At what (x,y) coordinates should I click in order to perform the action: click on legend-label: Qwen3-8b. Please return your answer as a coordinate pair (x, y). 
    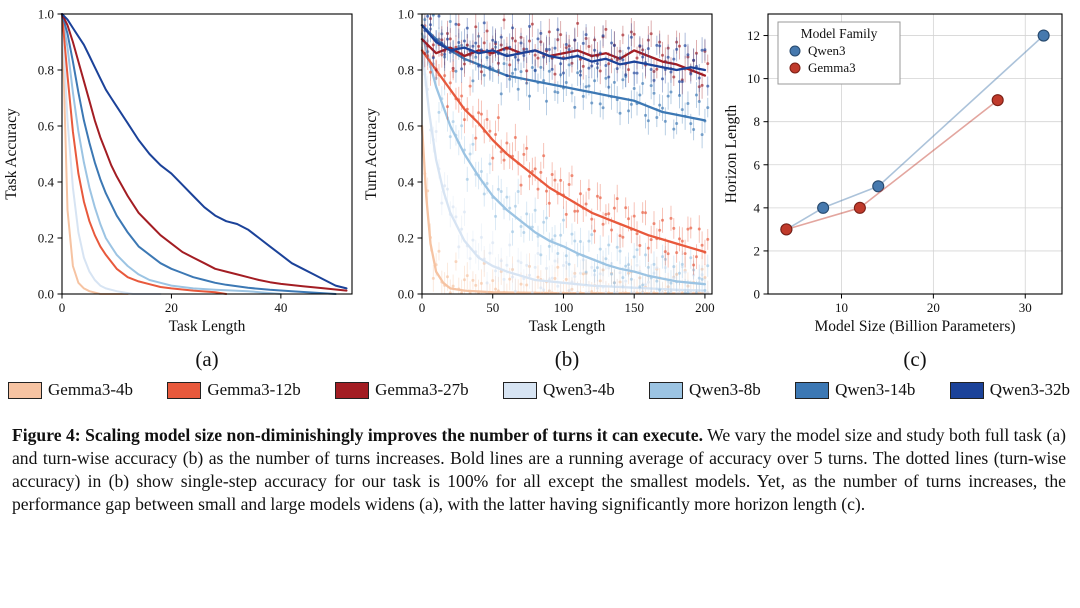
    Looking at the image, I should click on (725, 389).